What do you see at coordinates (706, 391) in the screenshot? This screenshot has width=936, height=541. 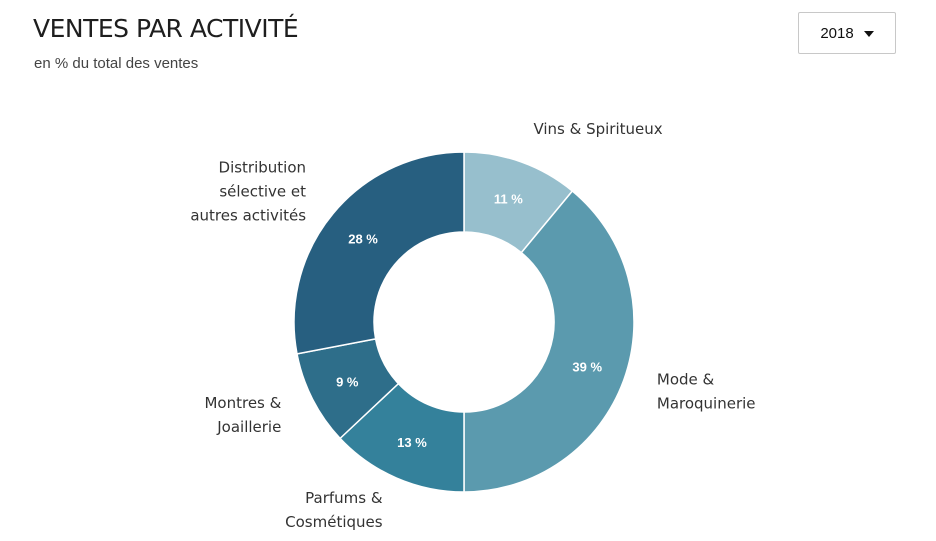 I see `category-label-mode-maroquinerie: Mode & Maroquinerie` at bounding box center [706, 391].